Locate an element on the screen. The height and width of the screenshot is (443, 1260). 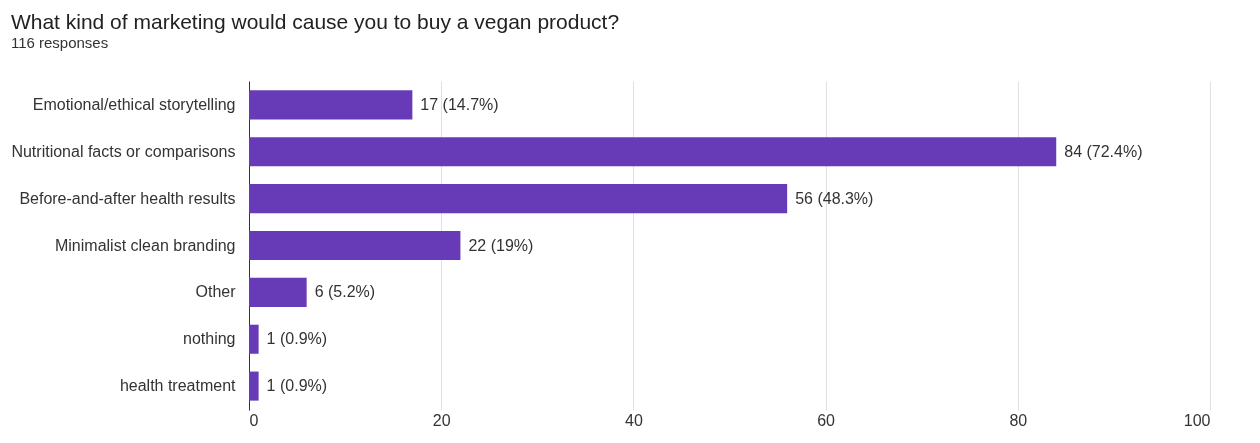
y-tick-label: Nutritional facts or comparisons is located at coordinates (123, 151).